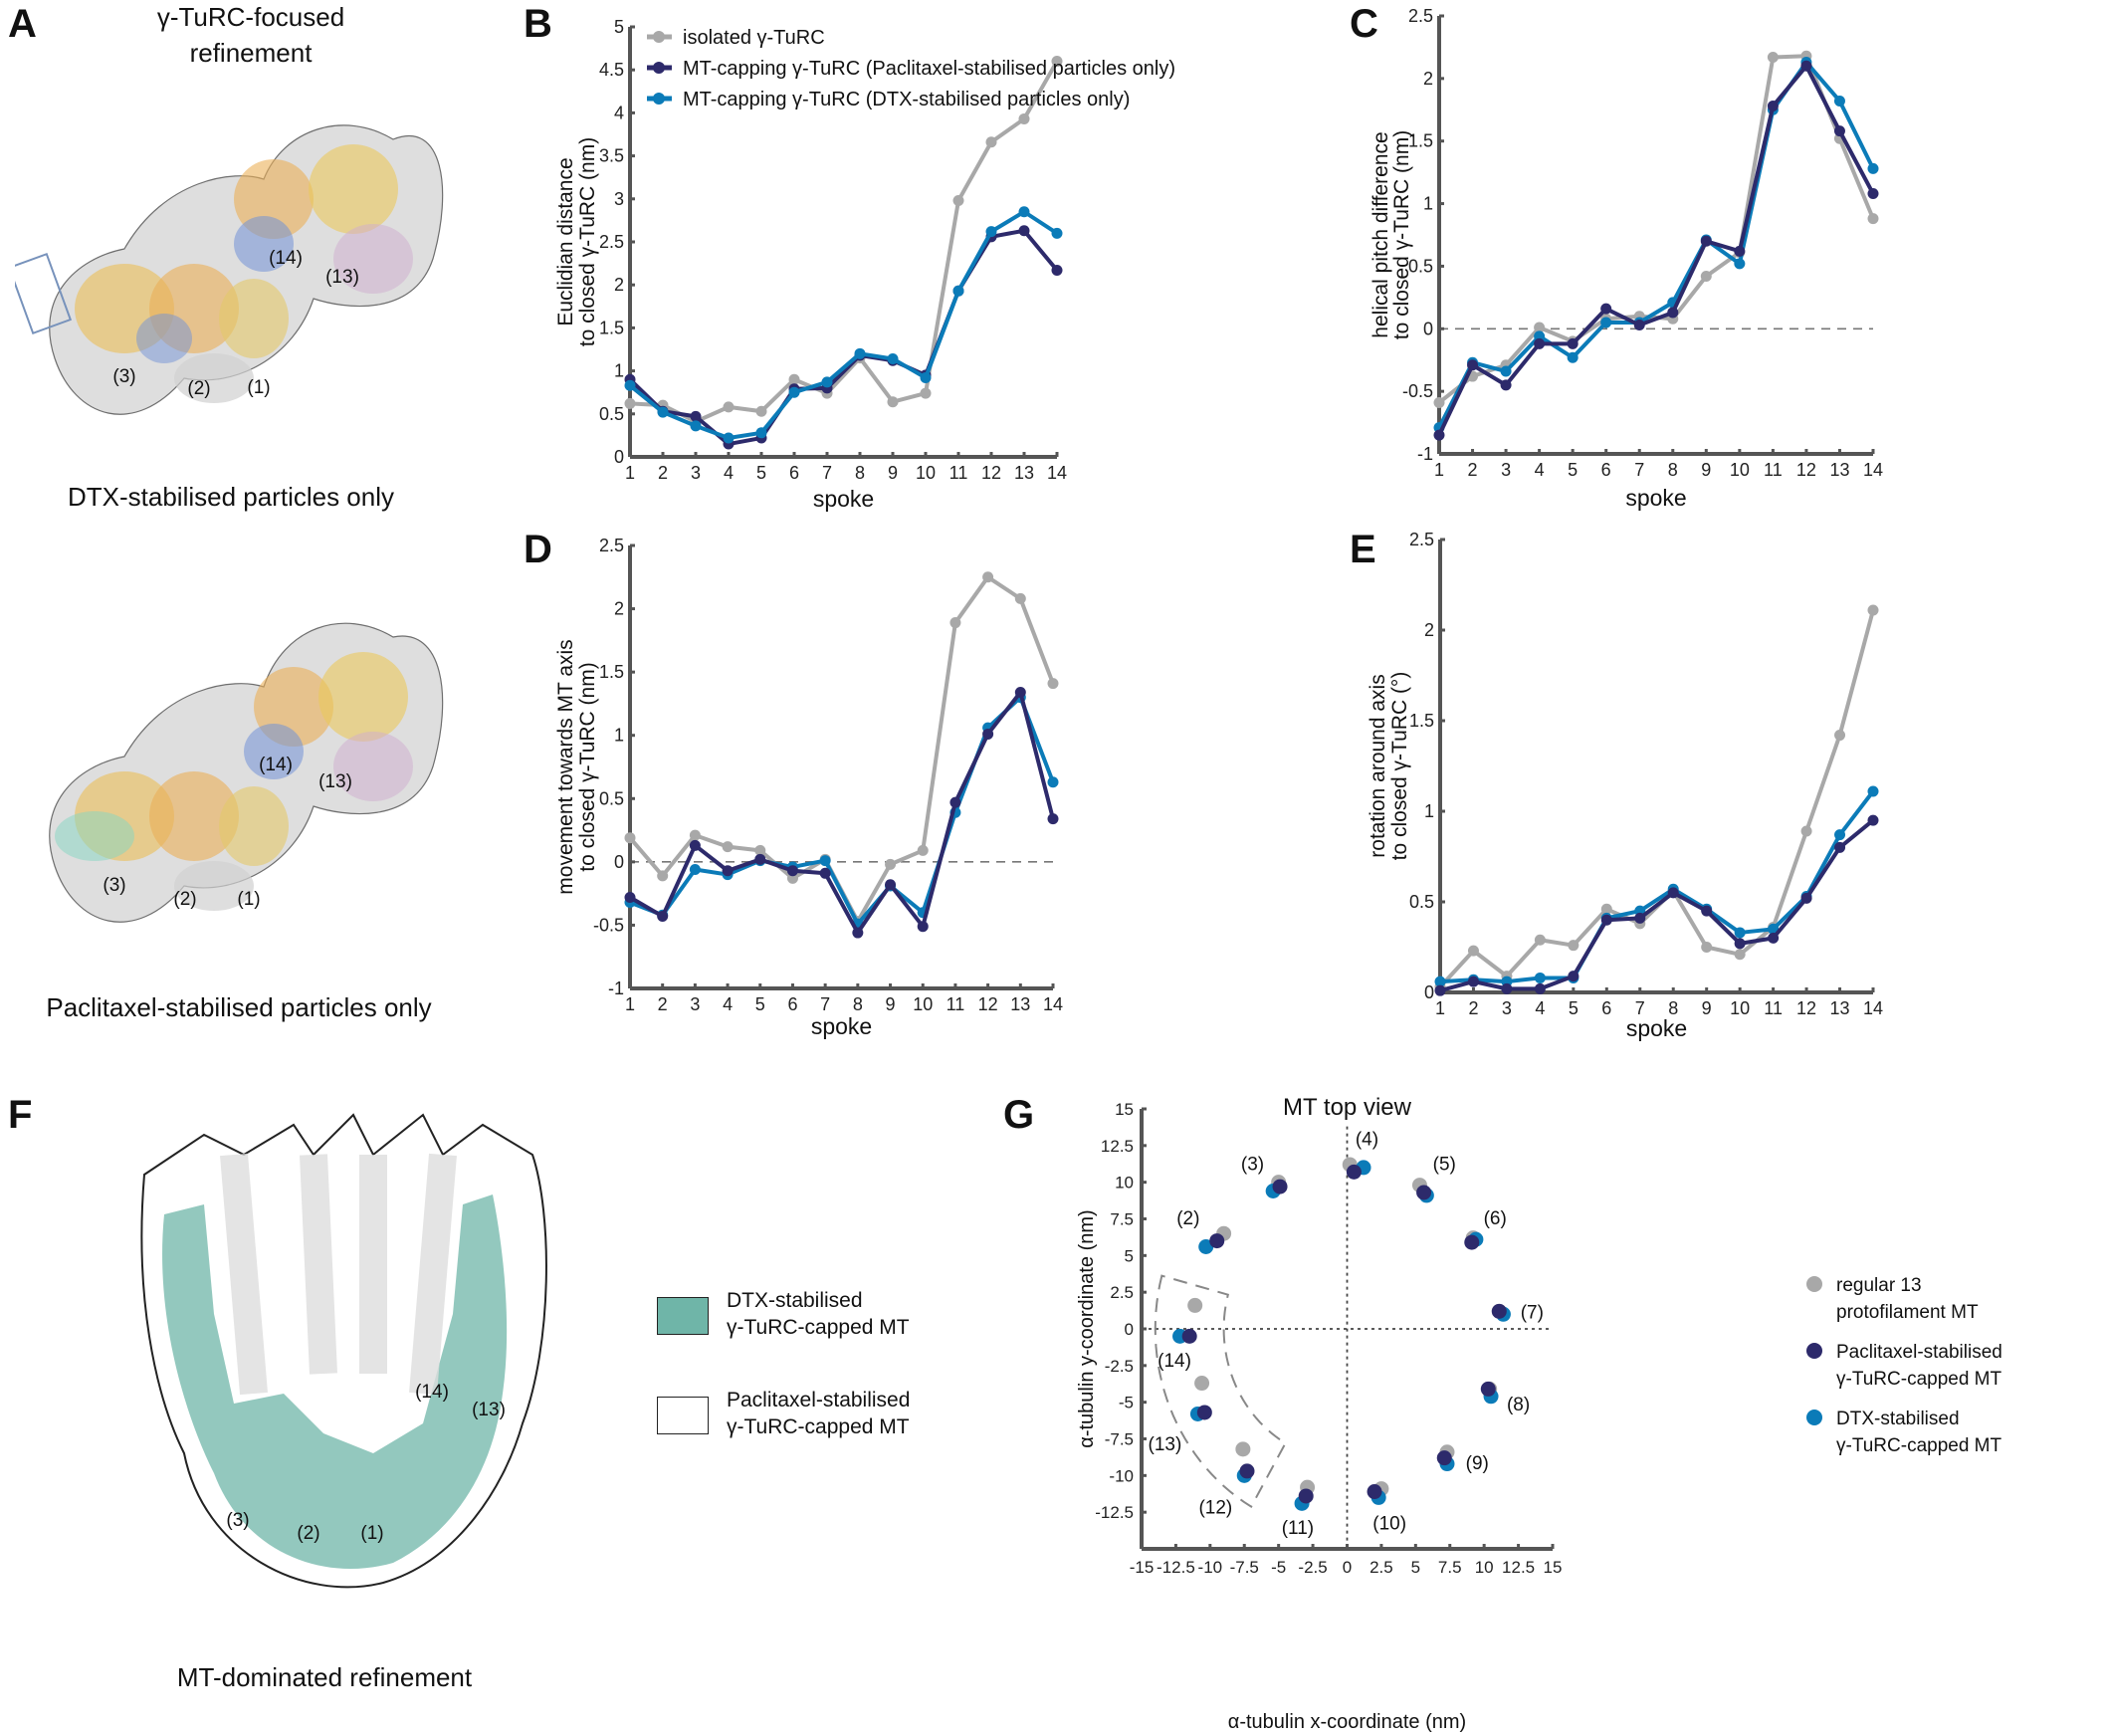 The width and height of the screenshot is (2105, 1736). I want to click on spoke-point-label: (5), so click(1444, 1166).